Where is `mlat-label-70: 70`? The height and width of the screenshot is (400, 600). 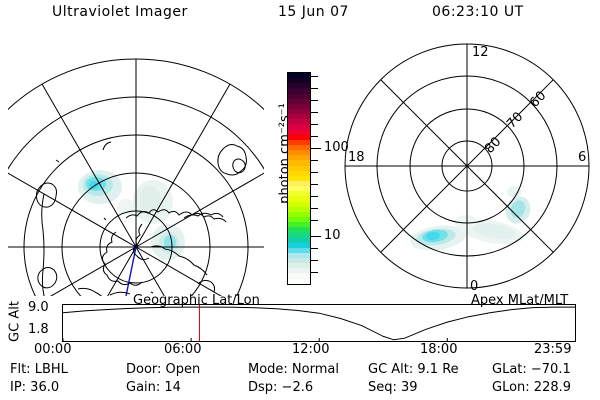 mlat-label-70: 70 is located at coordinates (515, 120).